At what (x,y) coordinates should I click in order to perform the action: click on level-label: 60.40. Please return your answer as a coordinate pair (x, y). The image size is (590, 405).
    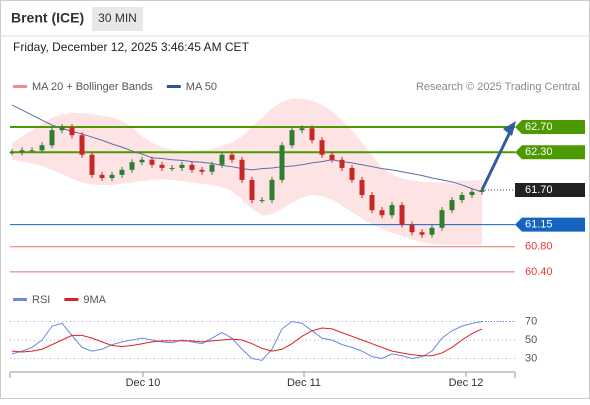
    Looking at the image, I should click on (539, 272).